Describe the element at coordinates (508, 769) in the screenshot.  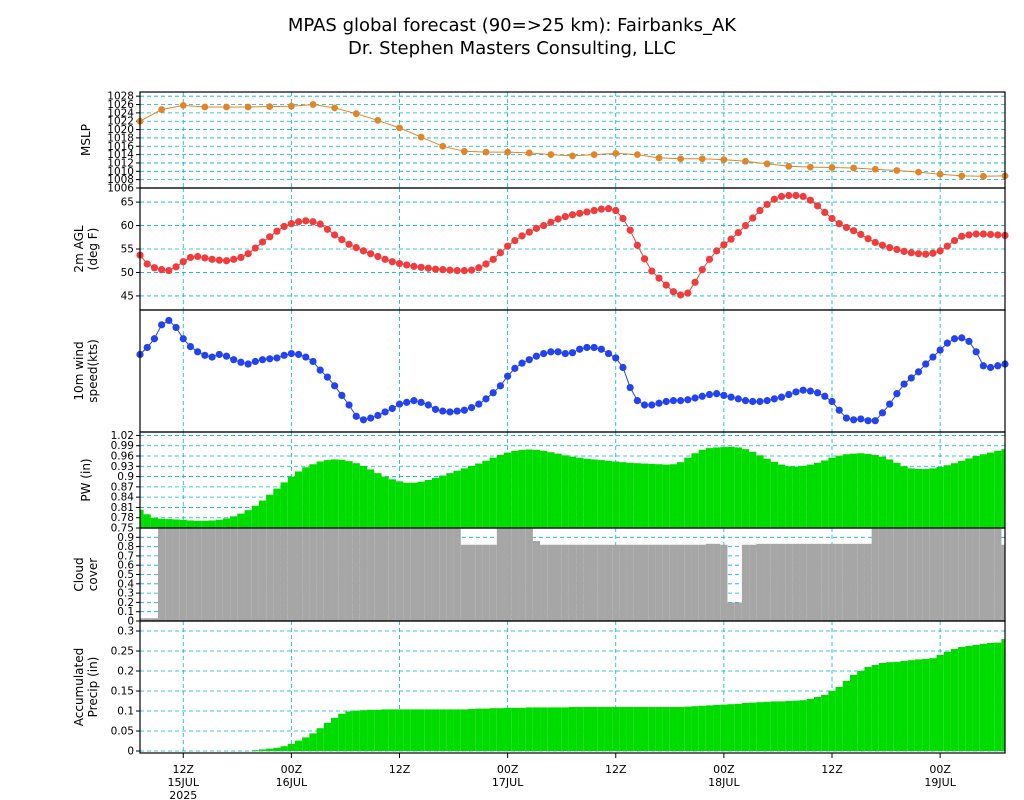
I see `x-tick-label: 00Z` at that location.